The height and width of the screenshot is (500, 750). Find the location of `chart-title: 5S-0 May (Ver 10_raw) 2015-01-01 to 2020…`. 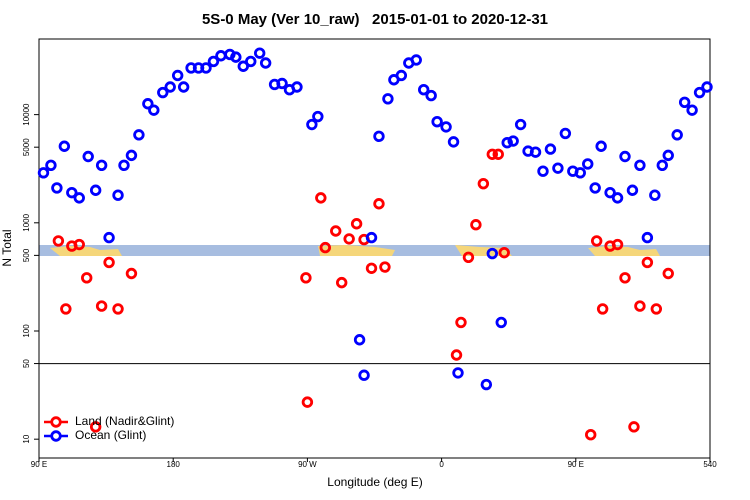

chart-title: 5S-0 May (Ver 10_raw) 2015-01-01 to 2020… is located at coordinates (375, 19).